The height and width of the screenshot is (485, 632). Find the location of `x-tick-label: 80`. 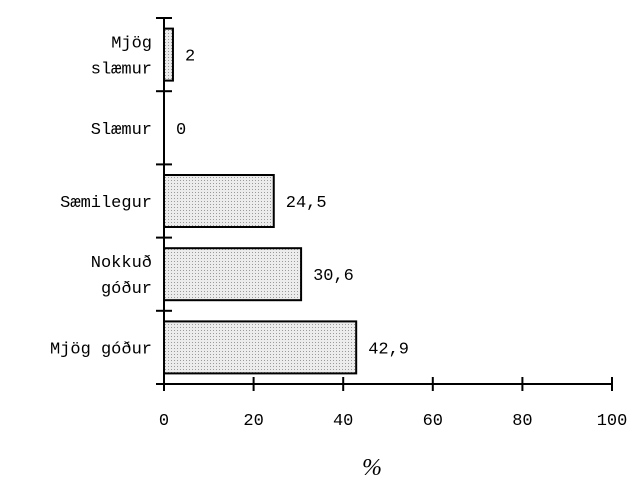

x-tick-label: 80 is located at coordinates (522, 421).